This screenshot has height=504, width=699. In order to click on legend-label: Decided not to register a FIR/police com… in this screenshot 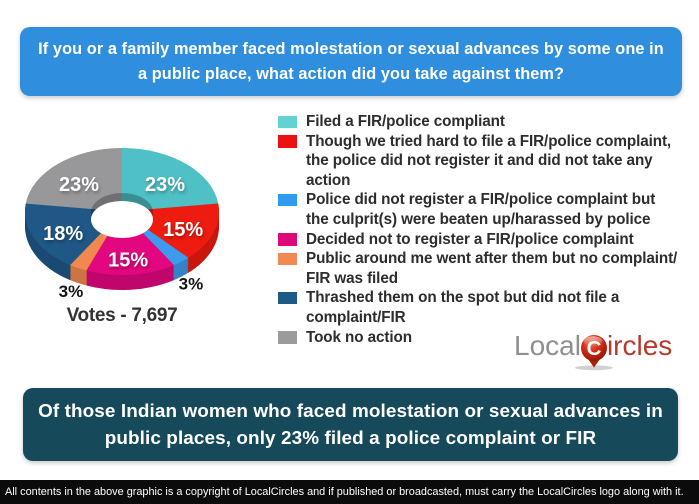, I will do `click(470, 239)`.